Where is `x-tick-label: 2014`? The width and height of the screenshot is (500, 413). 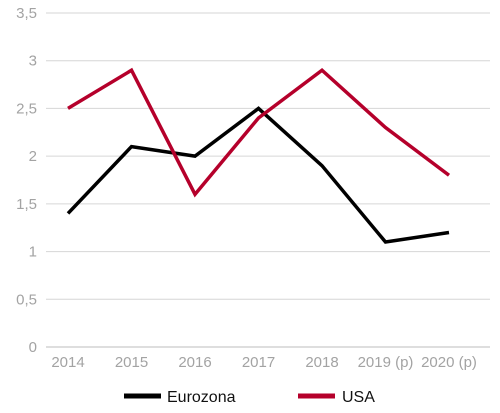
x-tick-label: 2014 is located at coordinates (67, 362).